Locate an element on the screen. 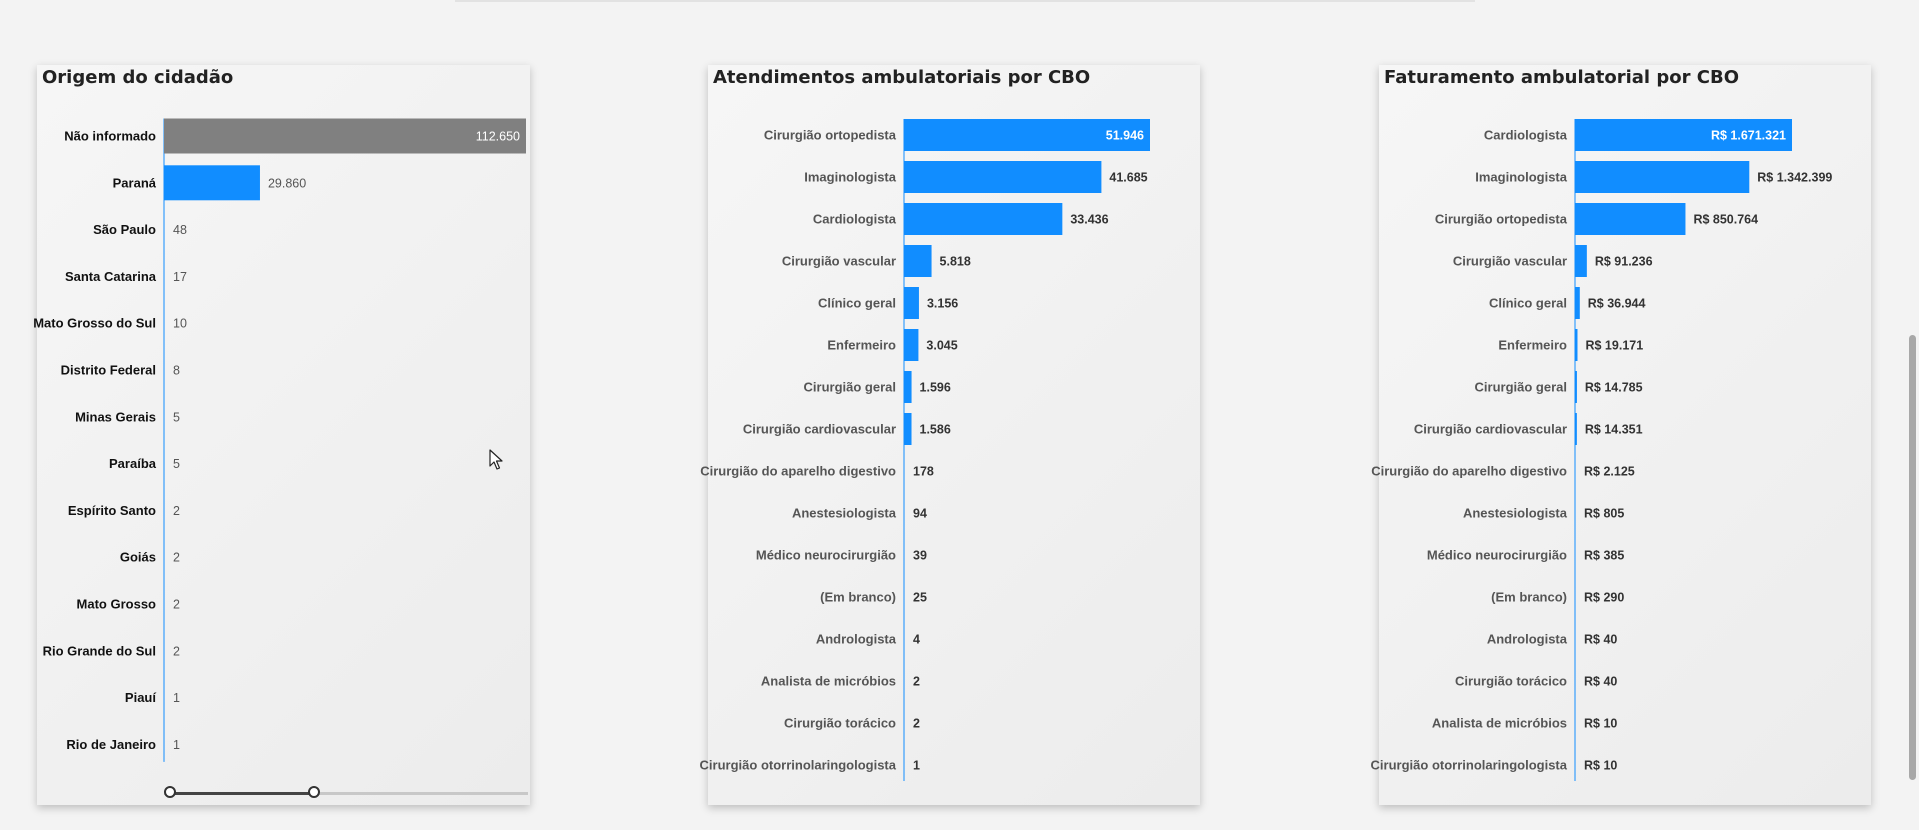 This screenshot has width=1919, height=830. page-scrollbar is located at coordinates (1912, 415).